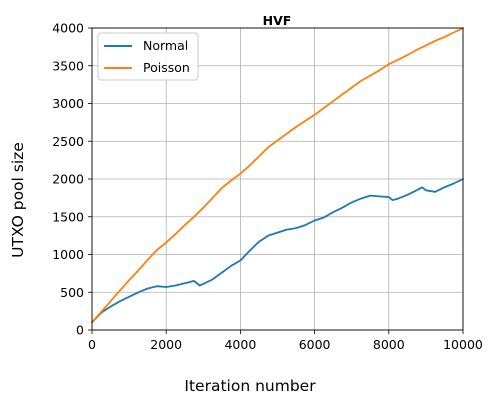 The width and height of the screenshot is (500, 400). What do you see at coordinates (68, 141) in the screenshot?
I see `y-tick-label: 2500` at bounding box center [68, 141].